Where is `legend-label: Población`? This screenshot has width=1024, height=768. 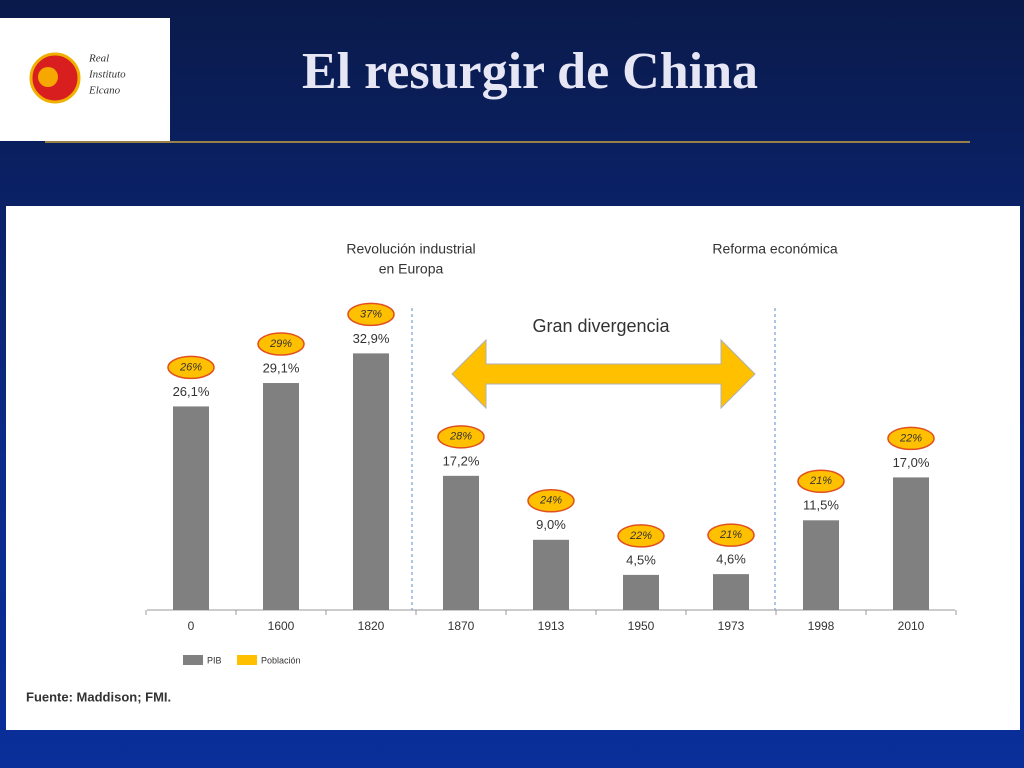
legend-label: Población is located at coordinates (281, 660).